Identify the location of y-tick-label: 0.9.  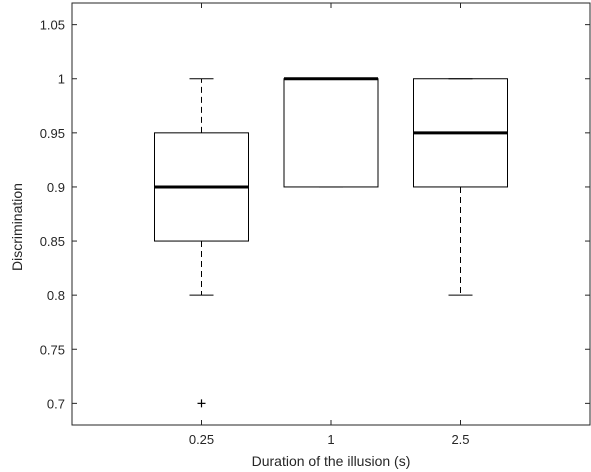
(56, 187).